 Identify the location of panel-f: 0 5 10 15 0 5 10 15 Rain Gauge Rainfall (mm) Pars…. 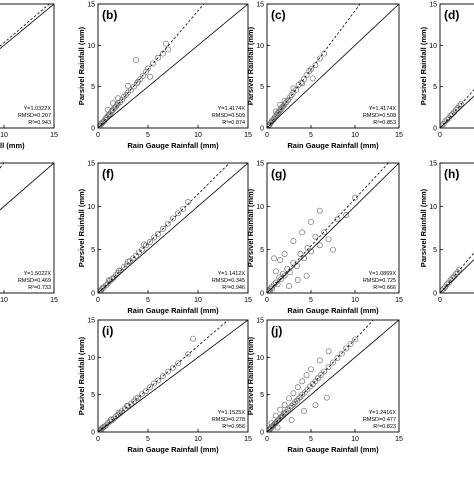
(164, 238).